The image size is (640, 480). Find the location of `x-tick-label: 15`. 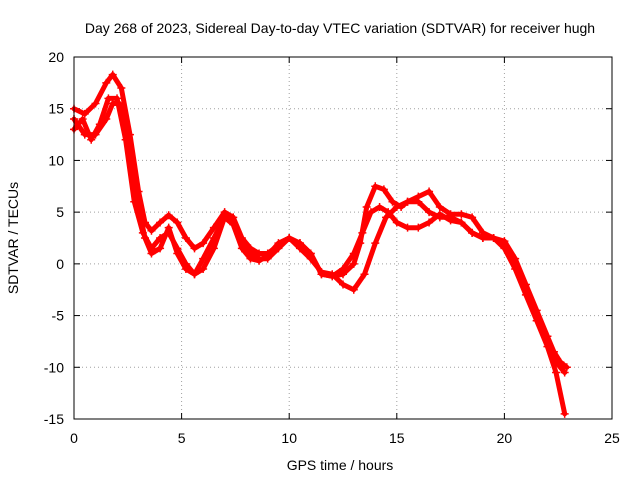

x-tick-label: 15 is located at coordinates (397, 438).